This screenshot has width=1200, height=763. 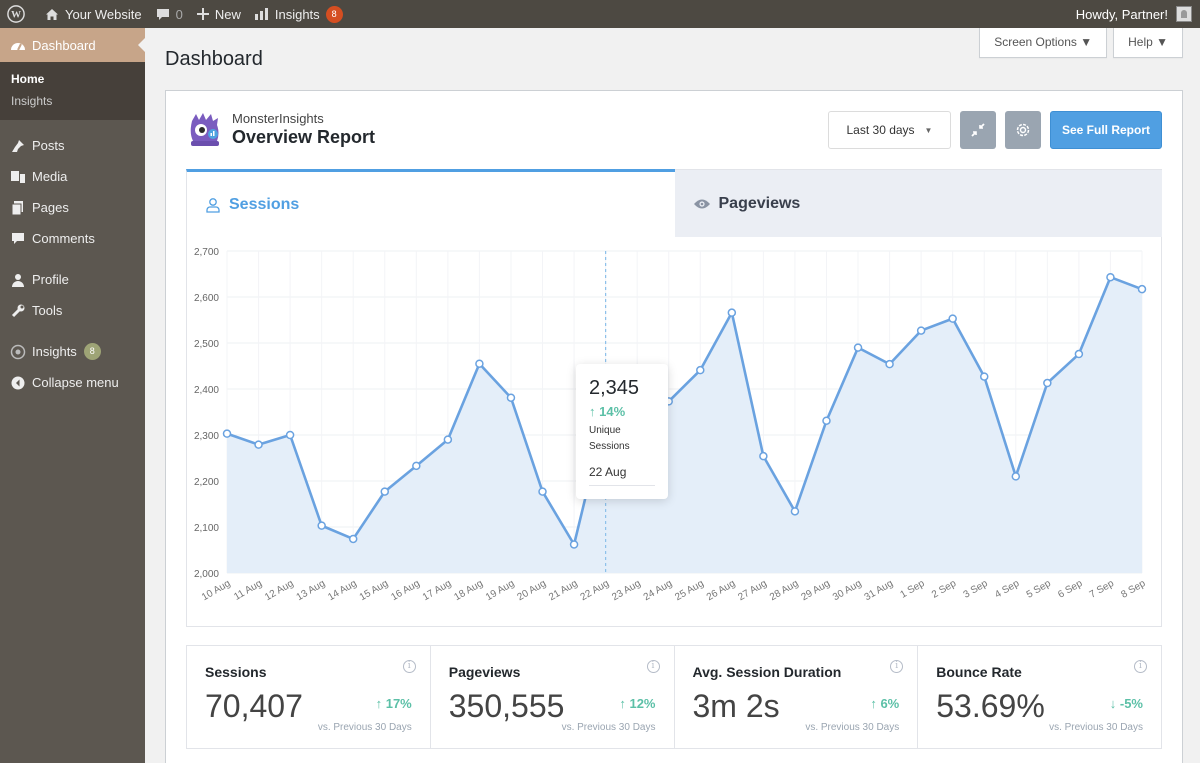 What do you see at coordinates (93, 14) in the screenshot?
I see `site-name-link: Your Website` at bounding box center [93, 14].